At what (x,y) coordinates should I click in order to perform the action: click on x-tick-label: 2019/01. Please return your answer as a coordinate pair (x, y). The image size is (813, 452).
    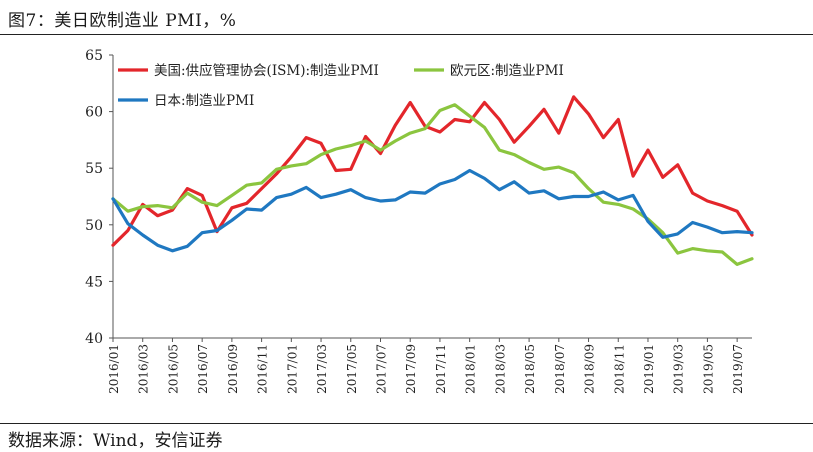
    Looking at the image, I should click on (649, 369).